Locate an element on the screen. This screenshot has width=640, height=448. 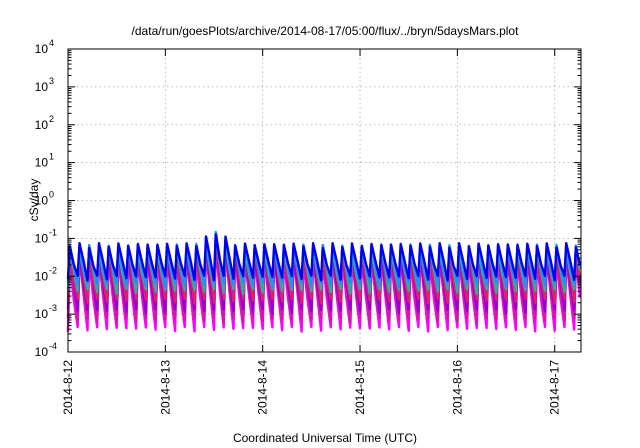
y-tick-exponent: -4 is located at coordinates (53, 346).